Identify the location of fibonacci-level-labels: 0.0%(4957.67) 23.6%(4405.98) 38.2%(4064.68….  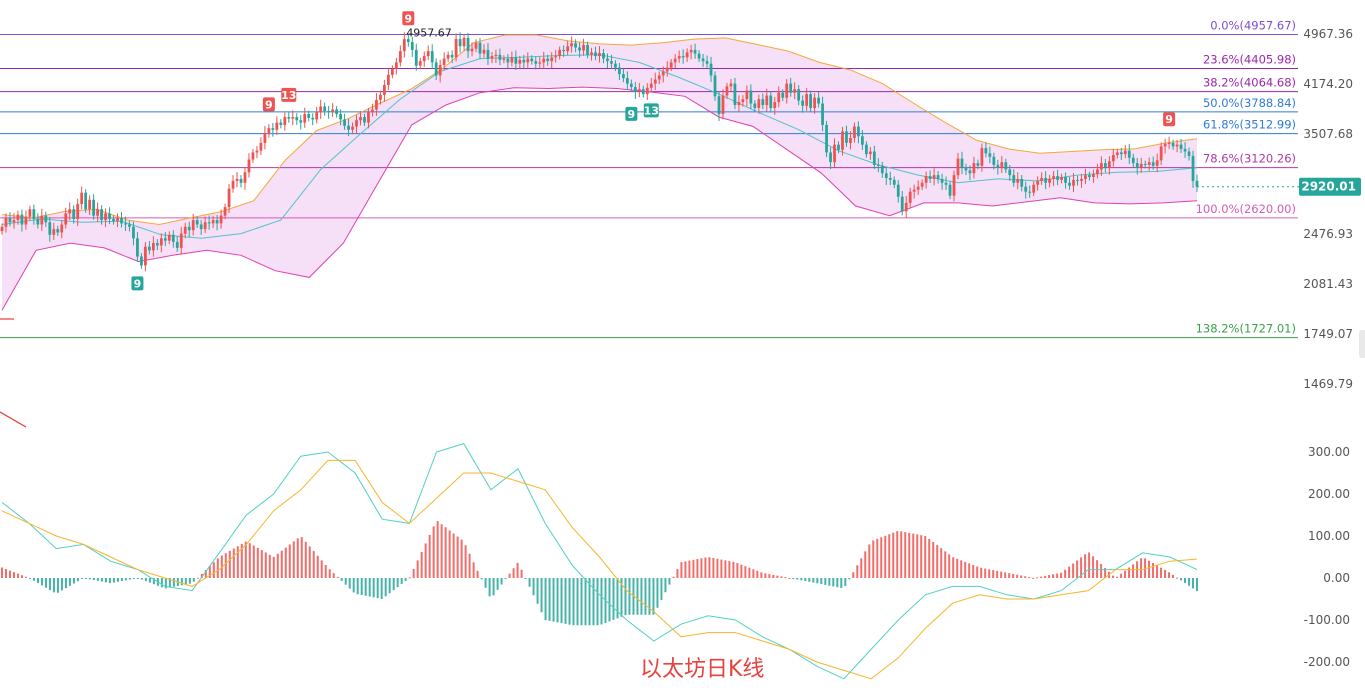
(1246, 177).